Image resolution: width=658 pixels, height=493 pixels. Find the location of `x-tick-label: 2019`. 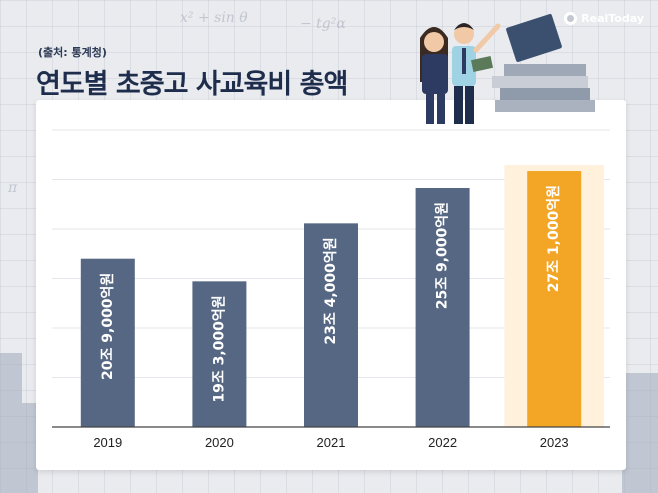

x-tick-label: 2019 is located at coordinates (107, 442).